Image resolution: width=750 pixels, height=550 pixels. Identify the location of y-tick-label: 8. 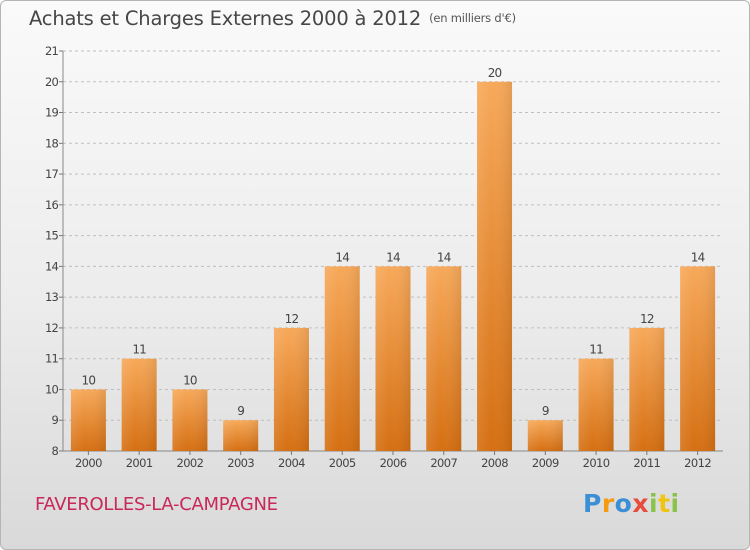
(54, 451).